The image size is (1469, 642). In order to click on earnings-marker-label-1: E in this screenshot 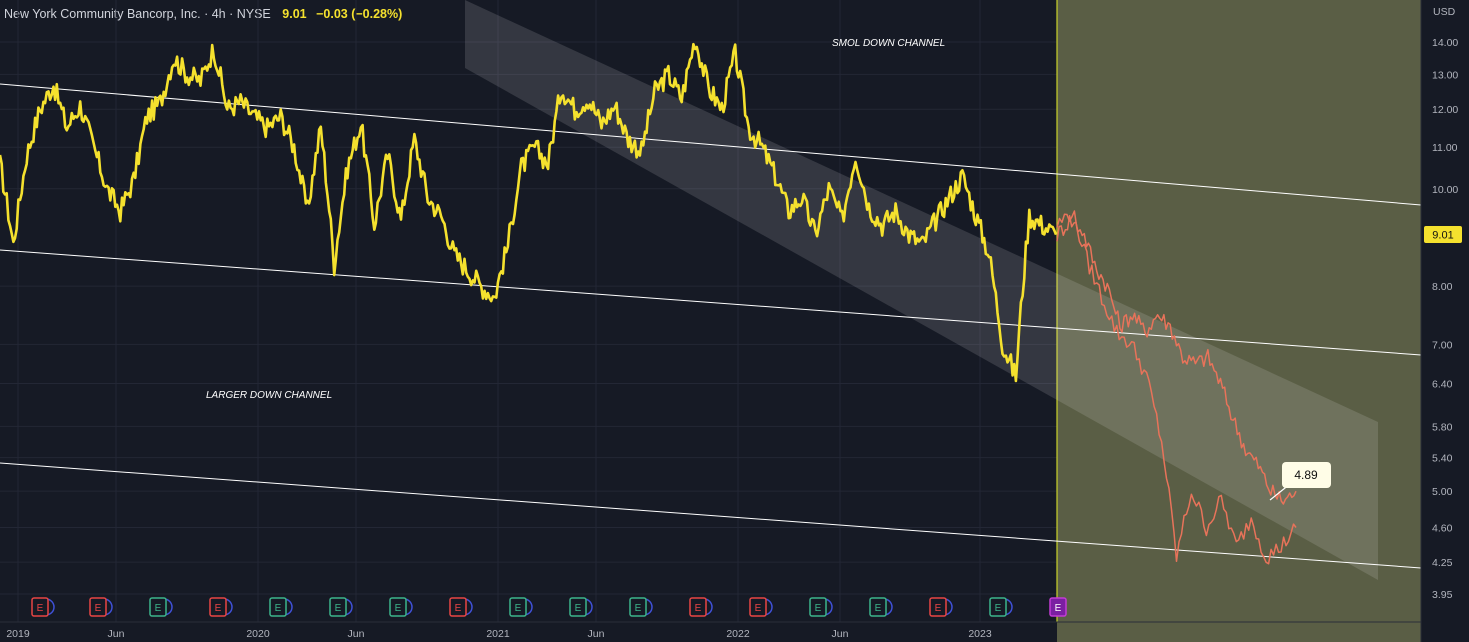, I will do `click(98, 608)`.